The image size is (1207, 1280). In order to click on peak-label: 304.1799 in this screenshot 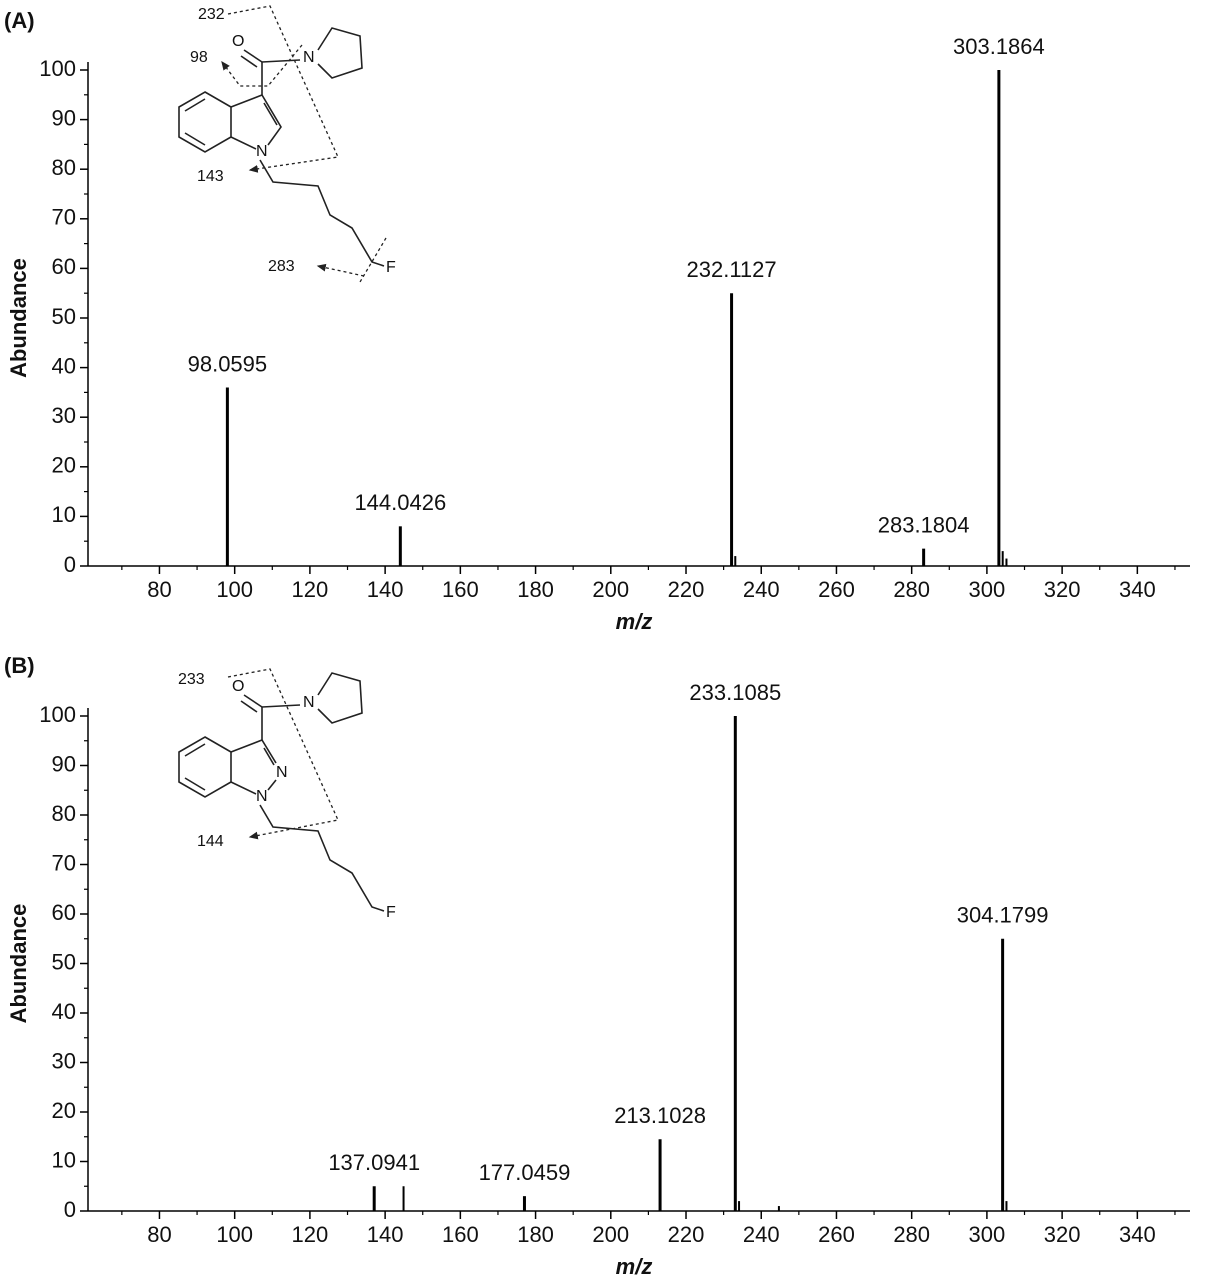, I will do `click(1003, 915)`.